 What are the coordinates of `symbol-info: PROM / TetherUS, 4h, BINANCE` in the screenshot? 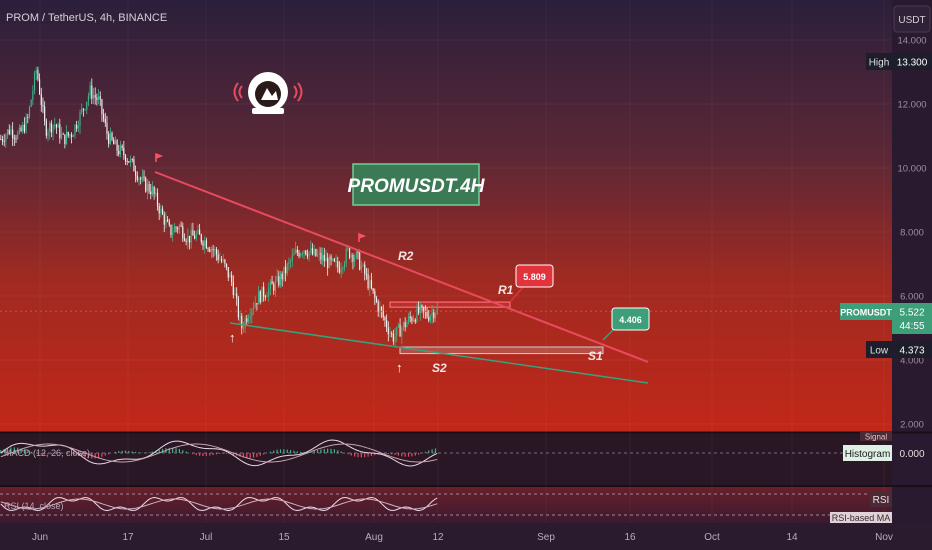 It's located at (86, 18).